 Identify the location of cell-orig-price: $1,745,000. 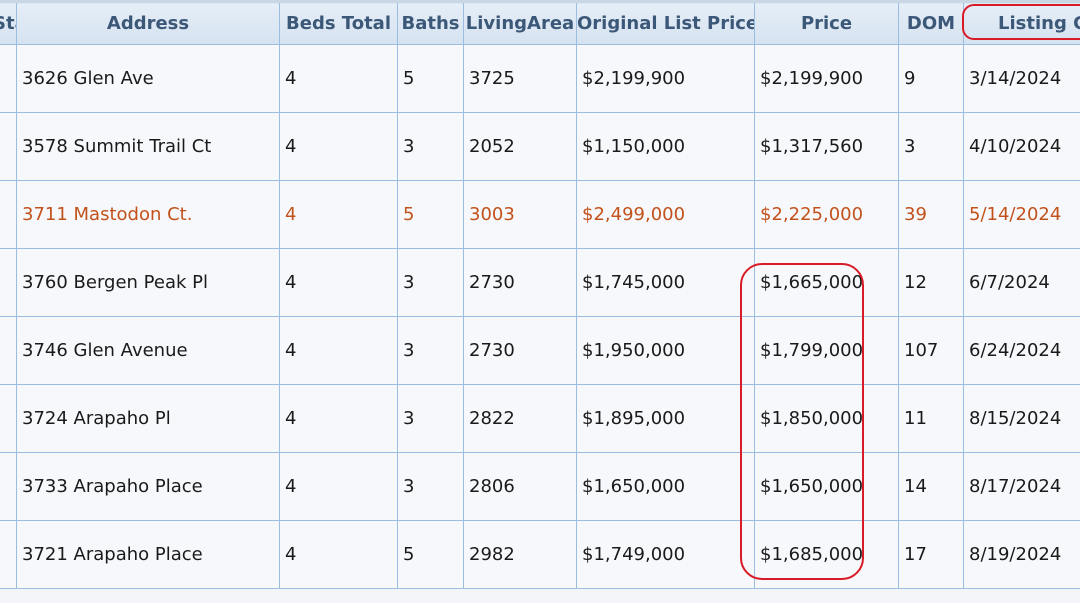
(665, 282).